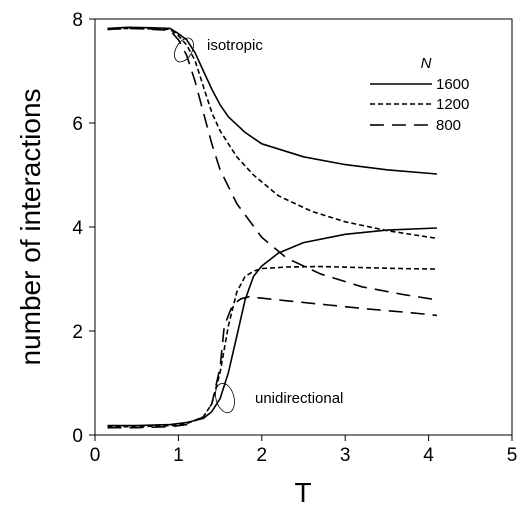  Describe the element at coordinates (95, 455) in the screenshot. I see `x-tick-label: 0` at that location.